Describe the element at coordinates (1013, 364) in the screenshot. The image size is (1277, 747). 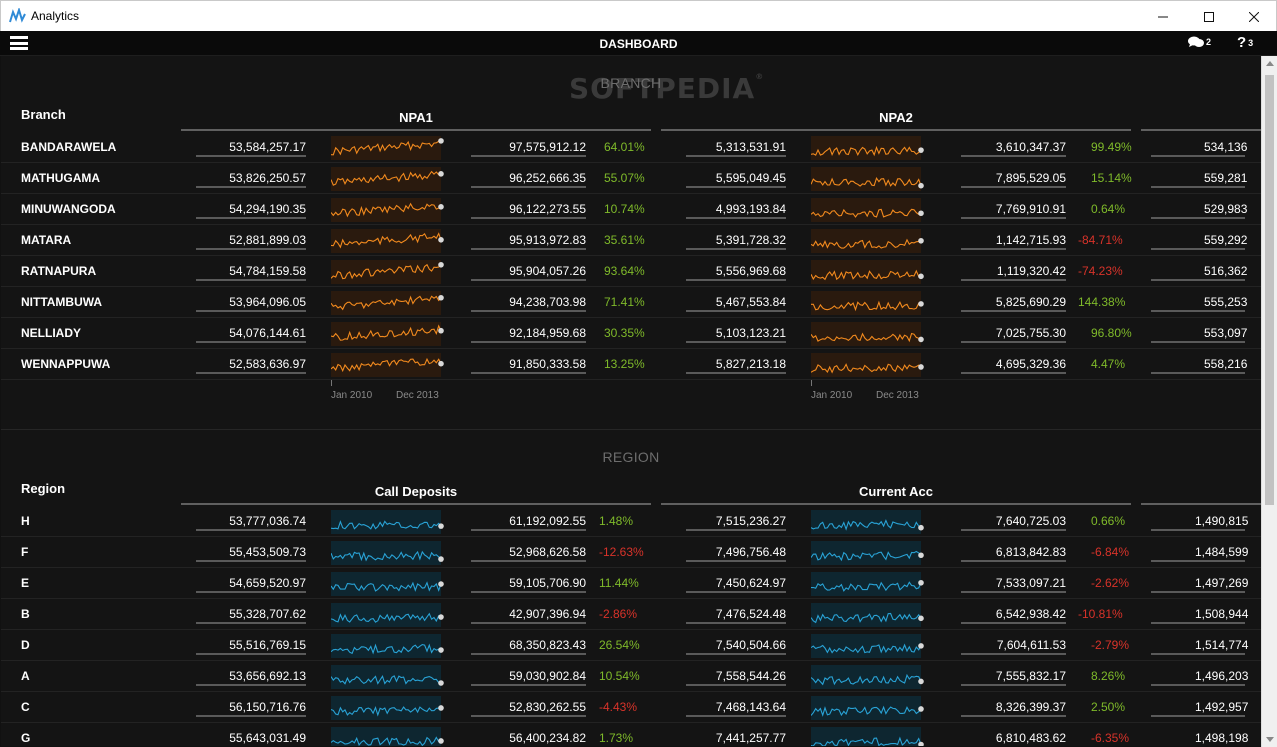
I see `group2-target-value: 4,695,329.36` at that location.